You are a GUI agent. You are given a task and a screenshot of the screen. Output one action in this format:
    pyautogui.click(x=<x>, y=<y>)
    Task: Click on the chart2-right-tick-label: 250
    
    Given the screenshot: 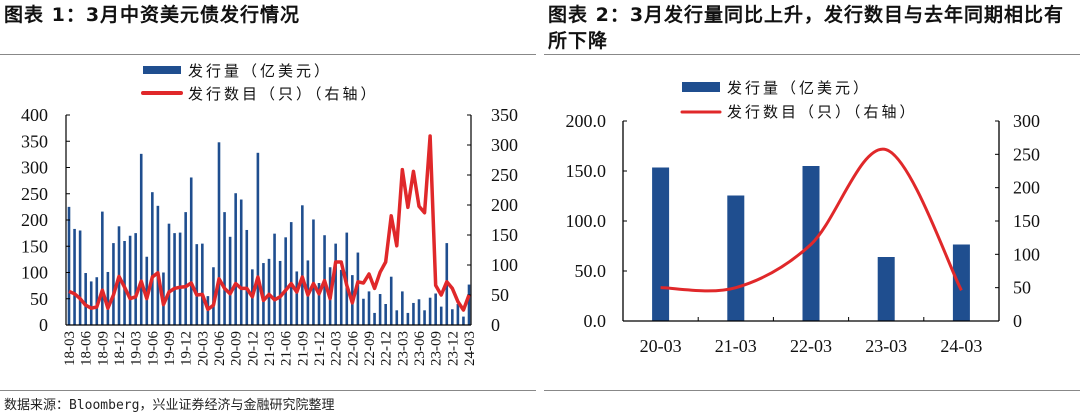 What is the action you would take?
    pyautogui.click(x=1026, y=154)
    